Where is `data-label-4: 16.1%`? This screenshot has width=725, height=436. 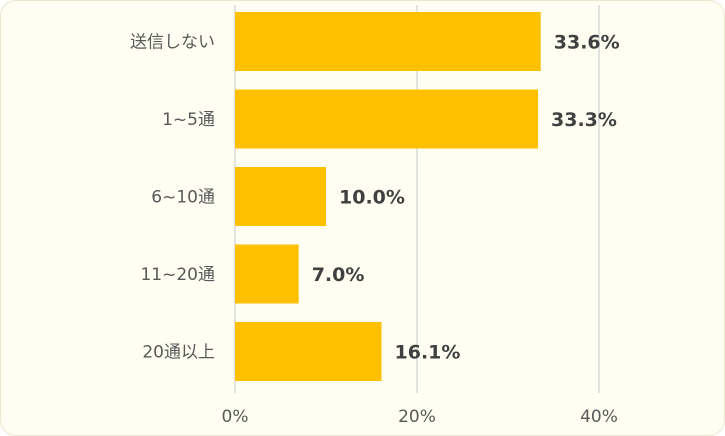 data-label-4: 16.1% is located at coordinates (428, 353).